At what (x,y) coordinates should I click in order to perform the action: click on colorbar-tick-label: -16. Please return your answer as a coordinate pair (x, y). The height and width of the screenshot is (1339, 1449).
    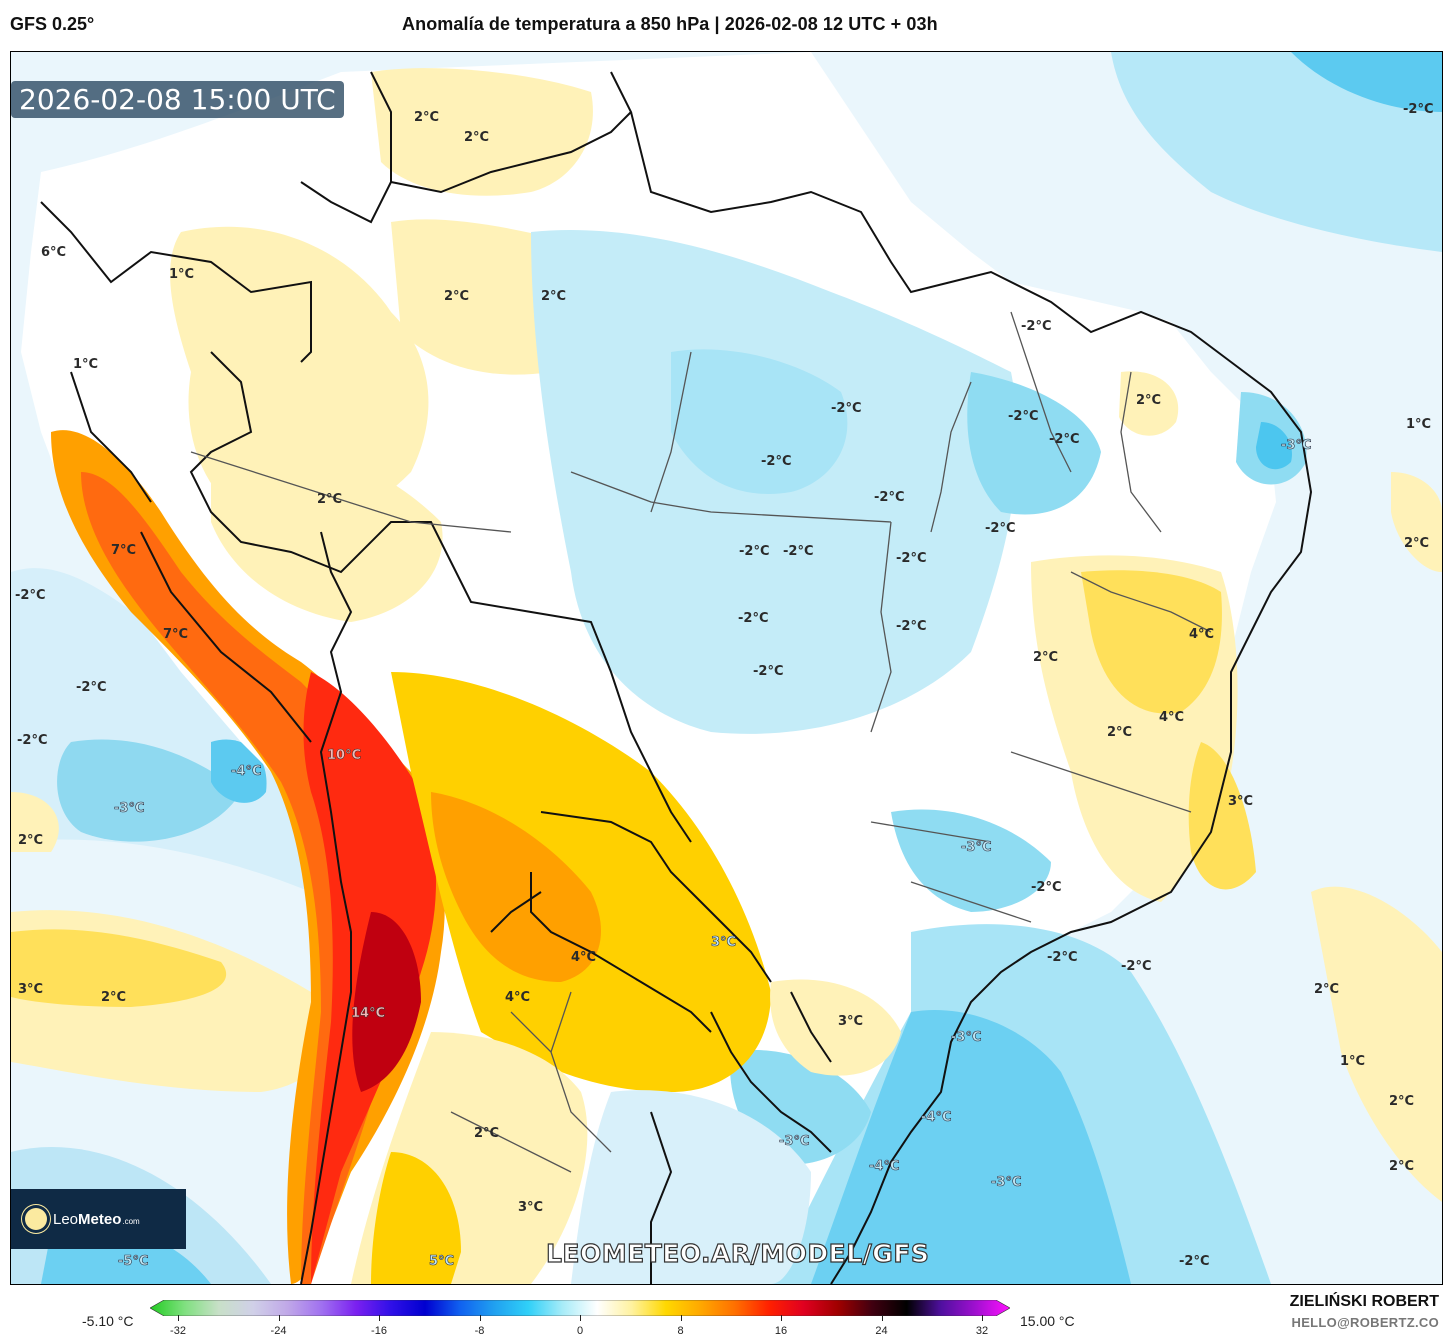
    Looking at the image, I should click on (379, 1331).